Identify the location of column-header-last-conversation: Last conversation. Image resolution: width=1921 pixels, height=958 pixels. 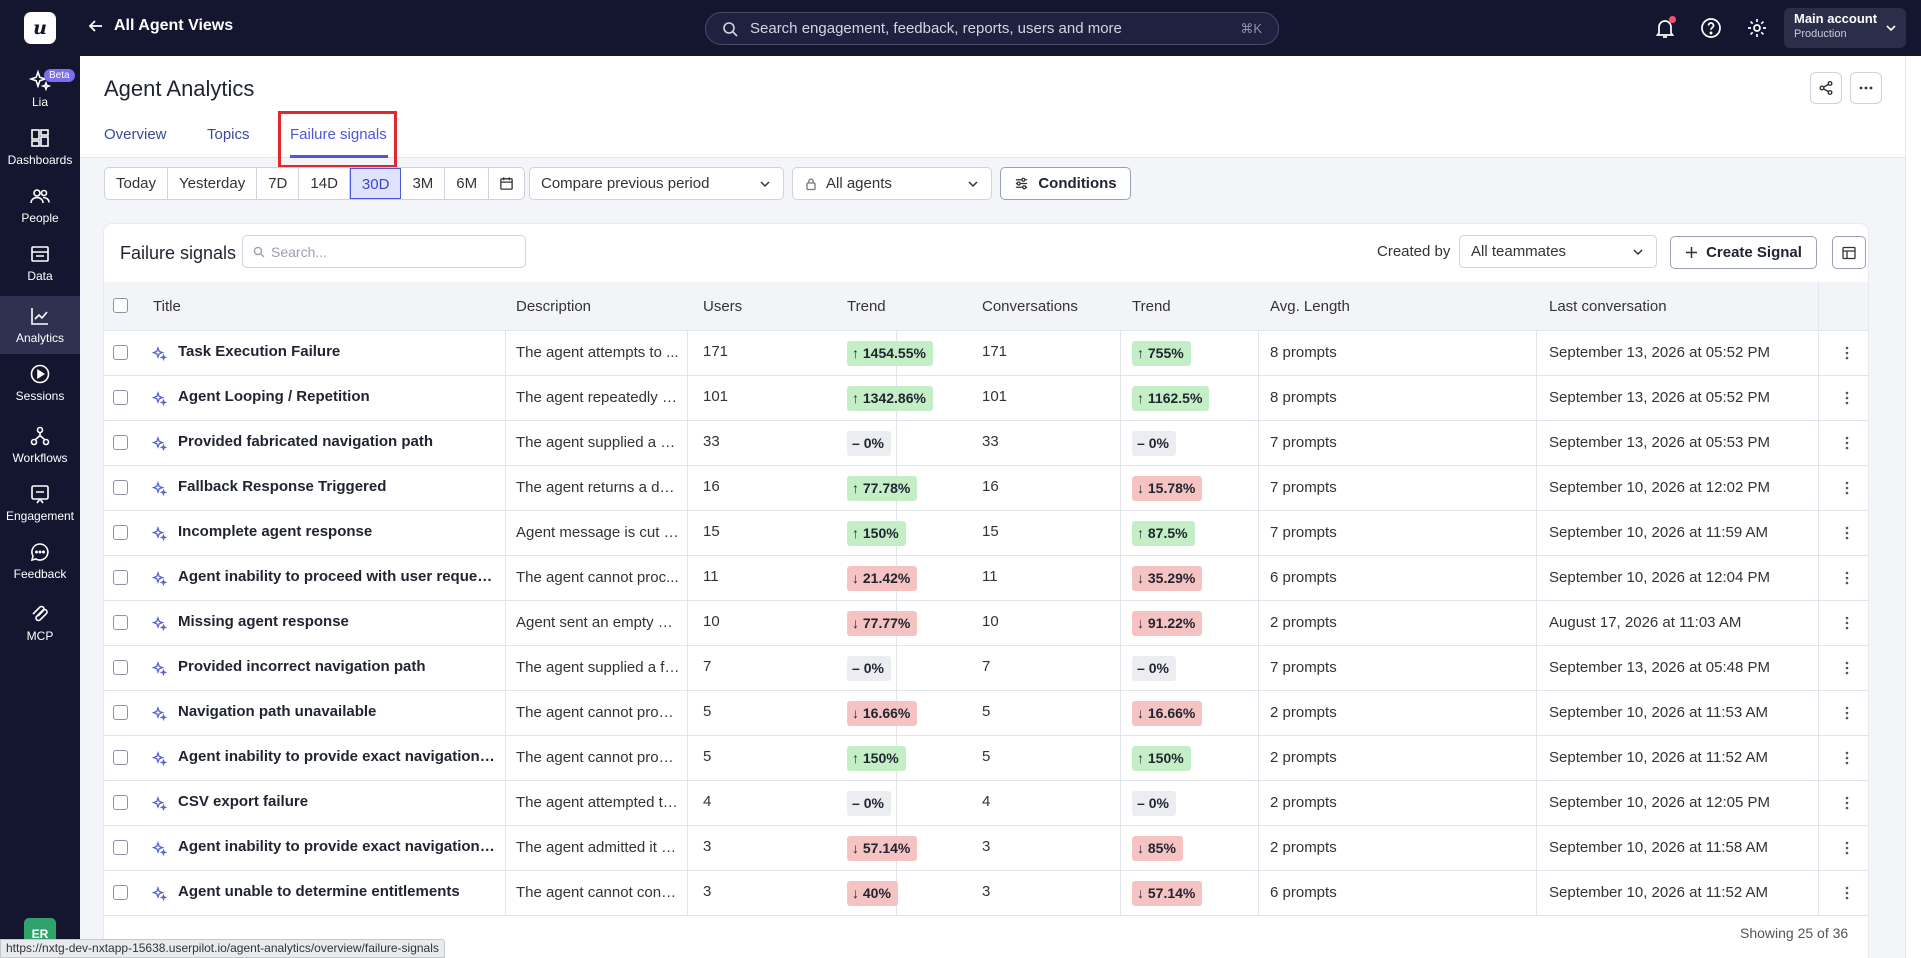
(1608, 306).